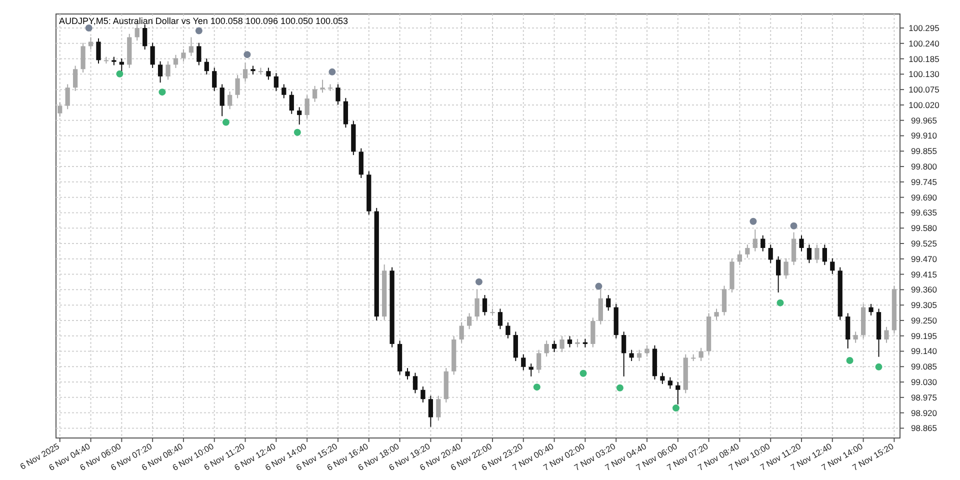 Image resolution: width=960 pixels, height=480 pixels. I want to click on y-tick-label: 100.020, so click(924, 105).